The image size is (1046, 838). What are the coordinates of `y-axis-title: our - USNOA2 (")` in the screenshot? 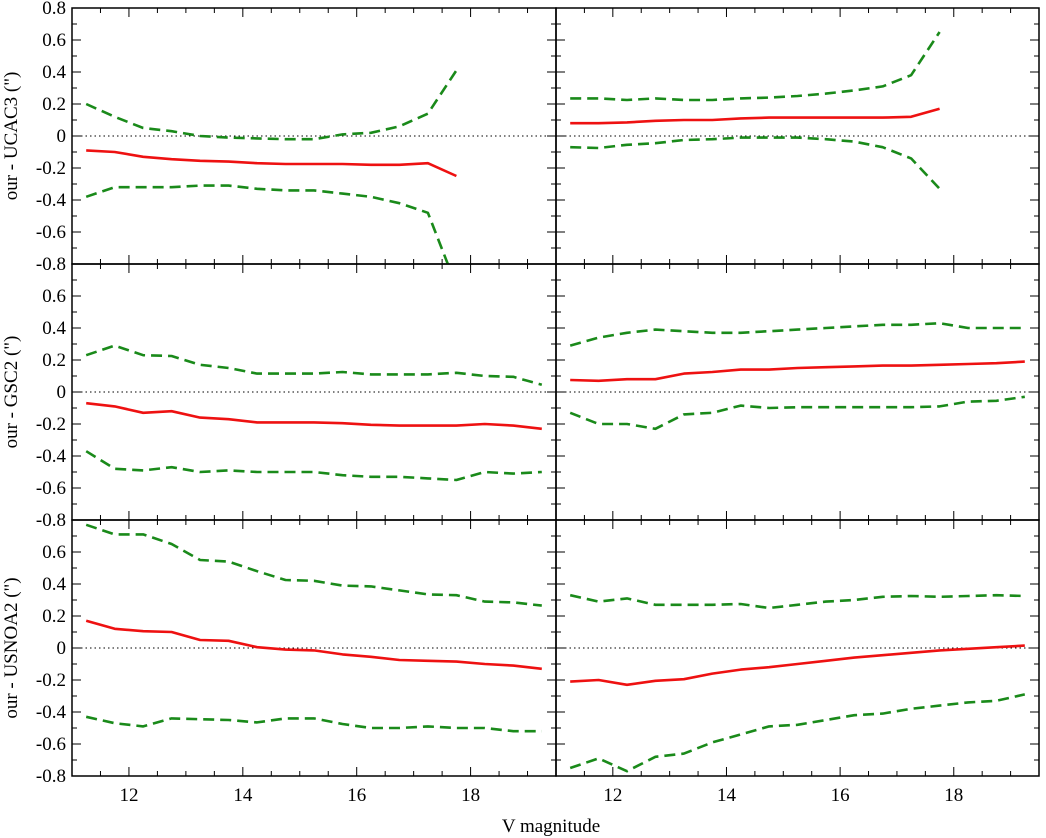 It's located at (11, 647).